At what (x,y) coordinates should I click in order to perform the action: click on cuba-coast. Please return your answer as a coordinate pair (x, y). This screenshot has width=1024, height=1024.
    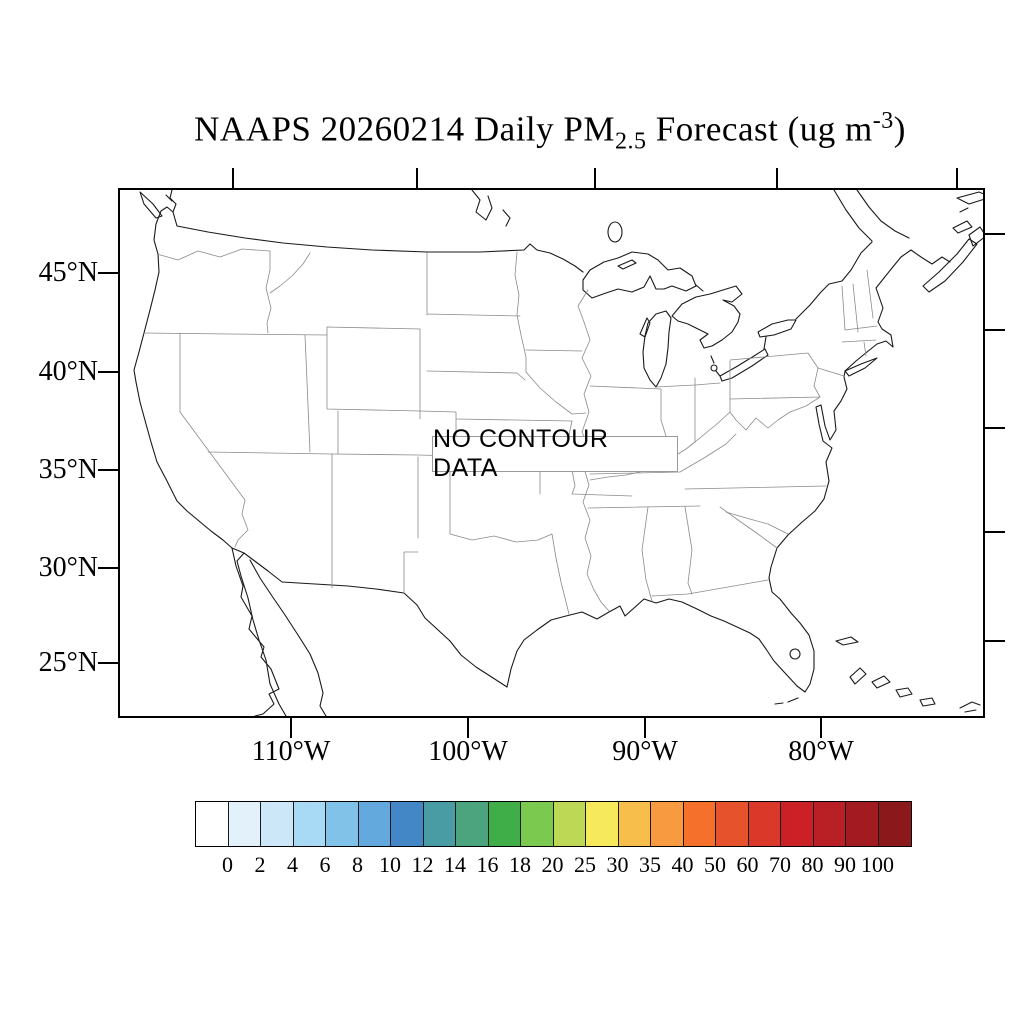
    Looking at the image, I should click on (970, 707).